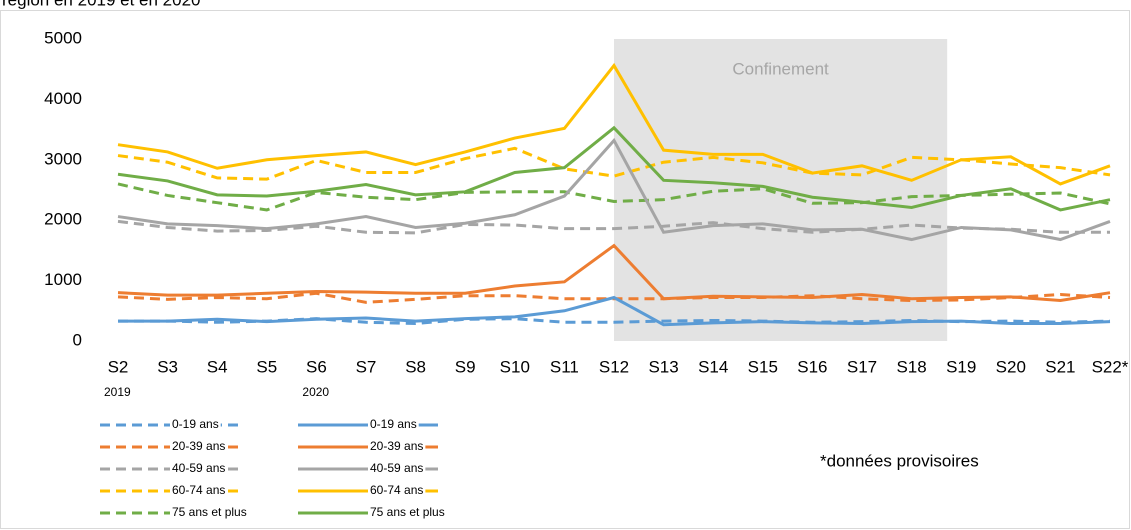 The width and height of the screenshot is (1131, 530). I want to click on x-tick-label: S21, so click(1060, 366).